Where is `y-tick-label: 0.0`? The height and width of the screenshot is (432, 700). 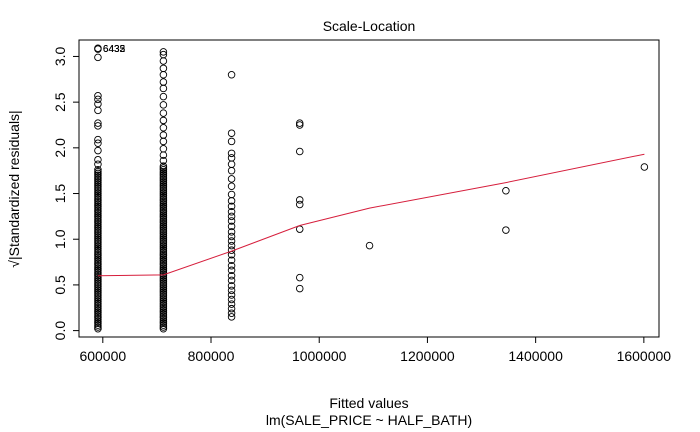
y-tick-label: 0.0 is located at coordinates (60, 331).